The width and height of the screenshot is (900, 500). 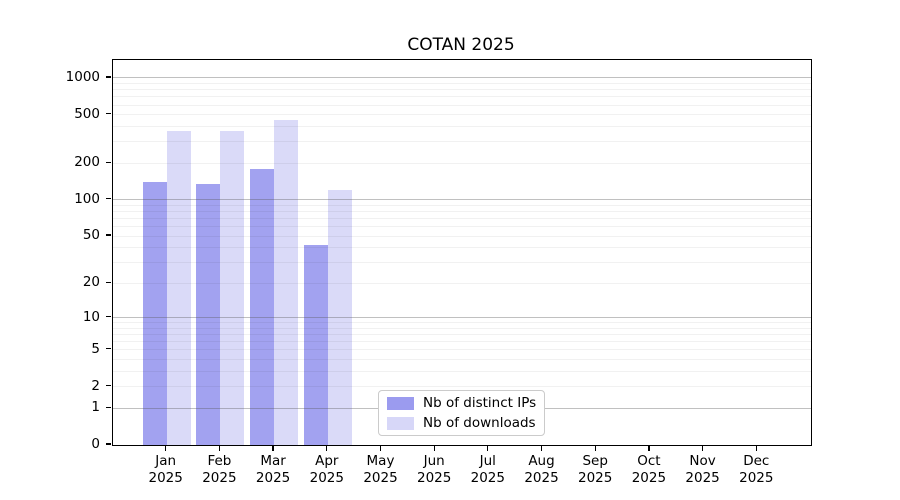 What do you see at coordinates (541, 448) in the screenshot?
I see `x-tick-mark-aug` at bounding box center [541, 448].